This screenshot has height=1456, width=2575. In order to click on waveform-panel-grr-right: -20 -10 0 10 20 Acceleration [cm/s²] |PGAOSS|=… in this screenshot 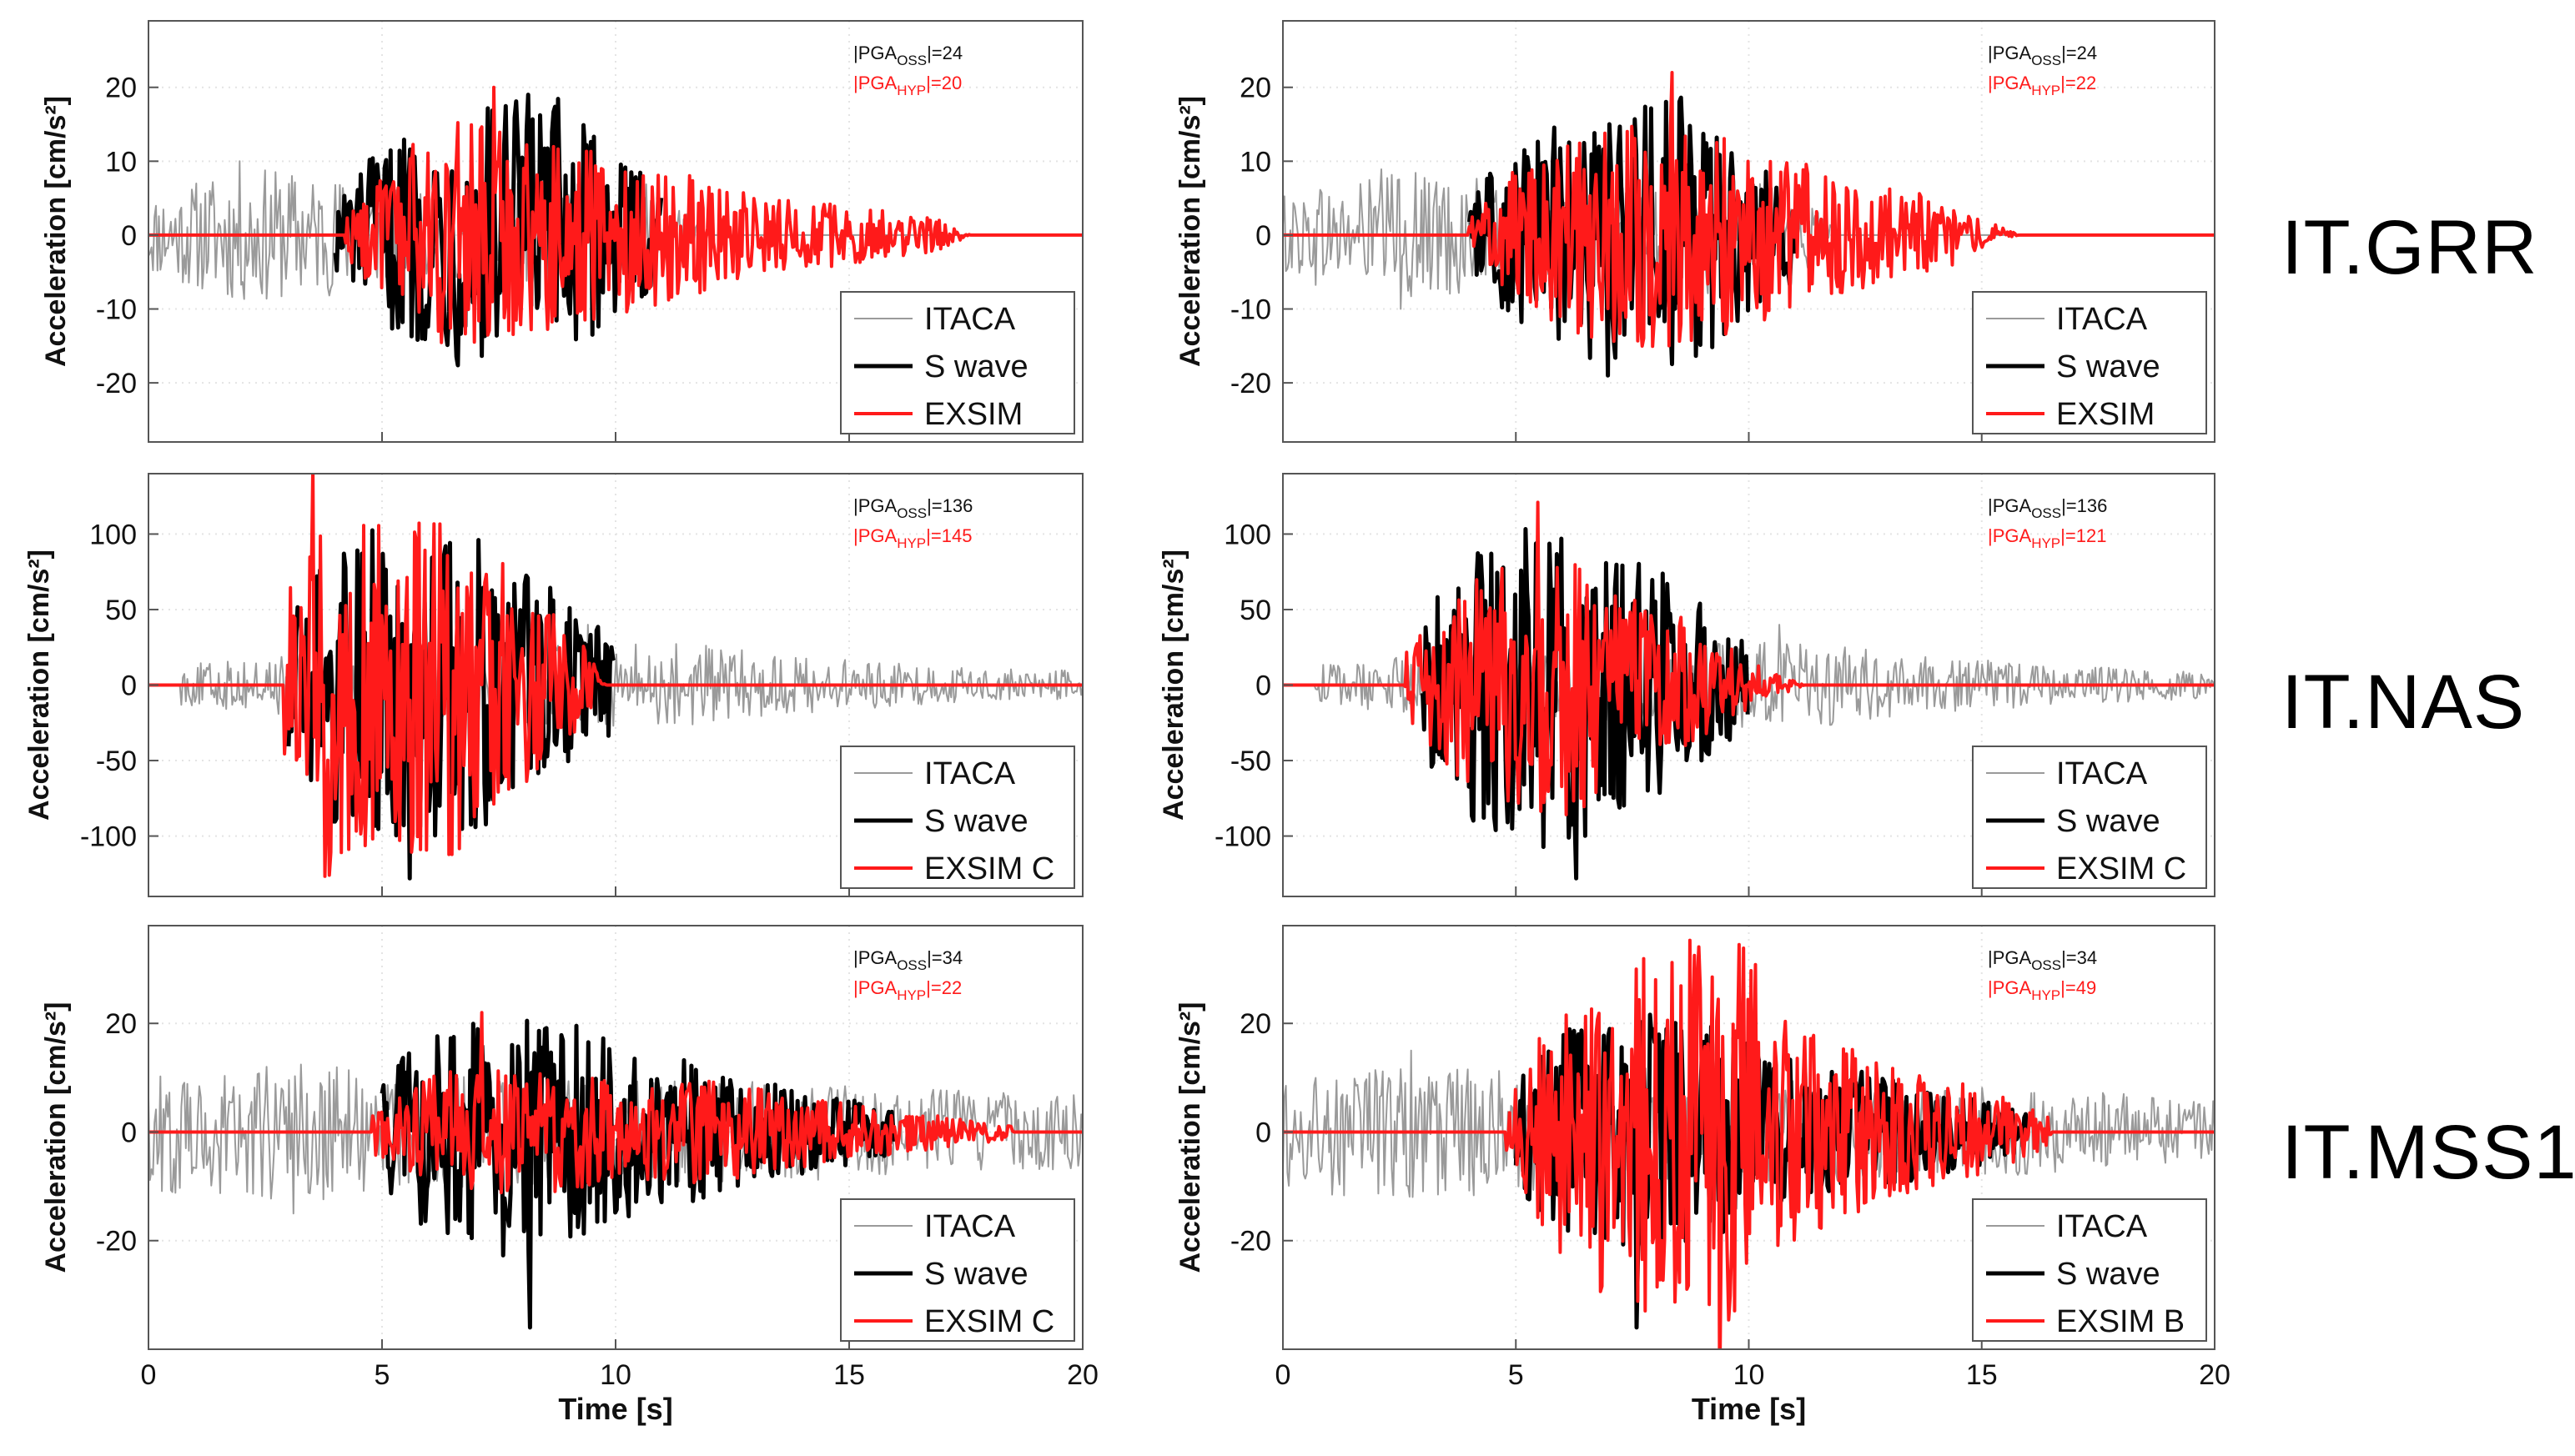, I will do `click(1694, 231)`.